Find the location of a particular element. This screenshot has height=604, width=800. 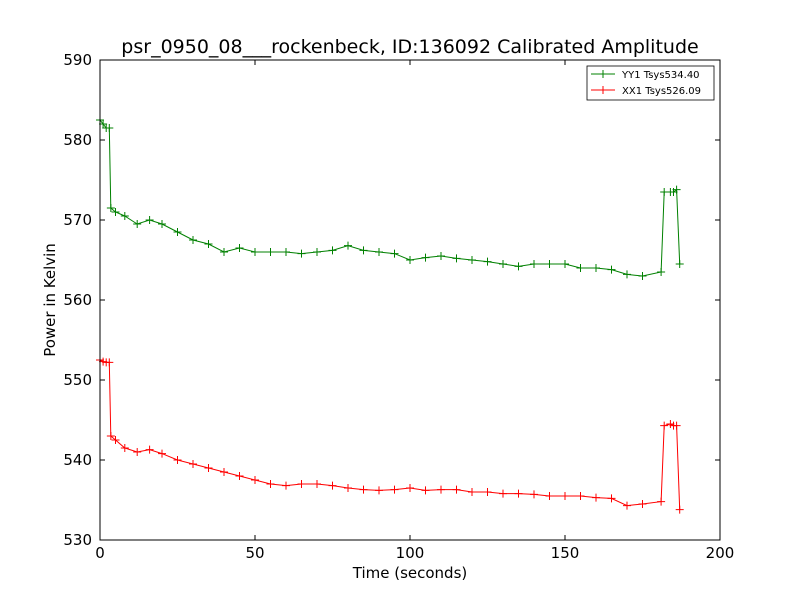

y-tick-label: 530 is located at coordinates (77, 540).